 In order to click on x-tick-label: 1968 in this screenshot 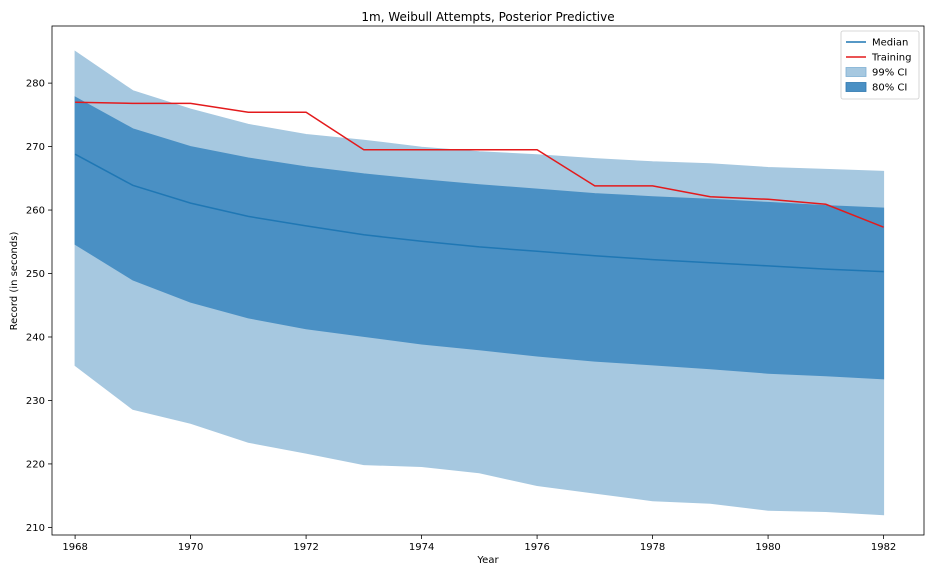, I will do `click(74, 547)`.